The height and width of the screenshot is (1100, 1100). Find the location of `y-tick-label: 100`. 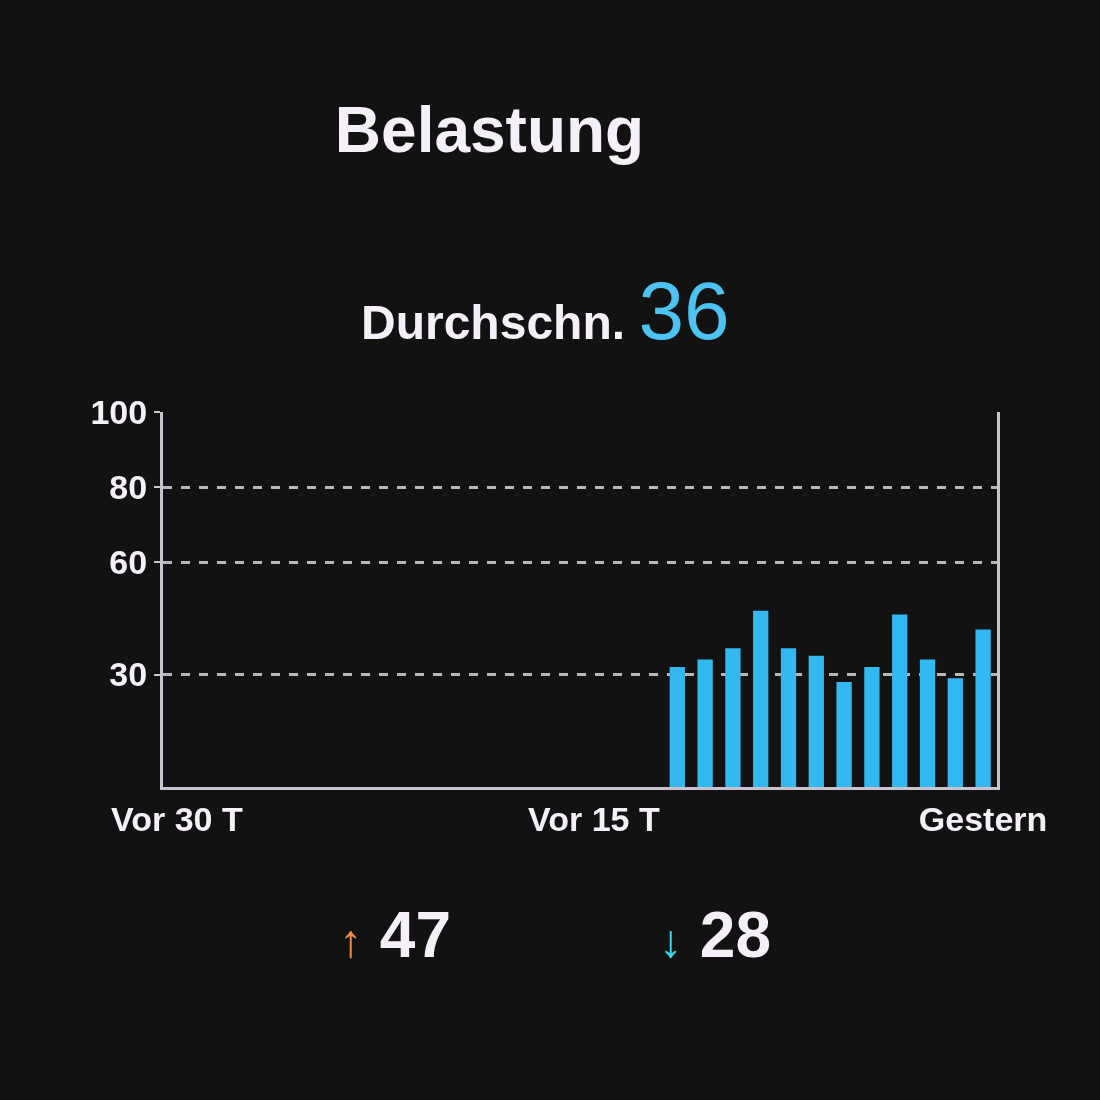

y-tick-label: 100 is located at coordinates (119, 411).